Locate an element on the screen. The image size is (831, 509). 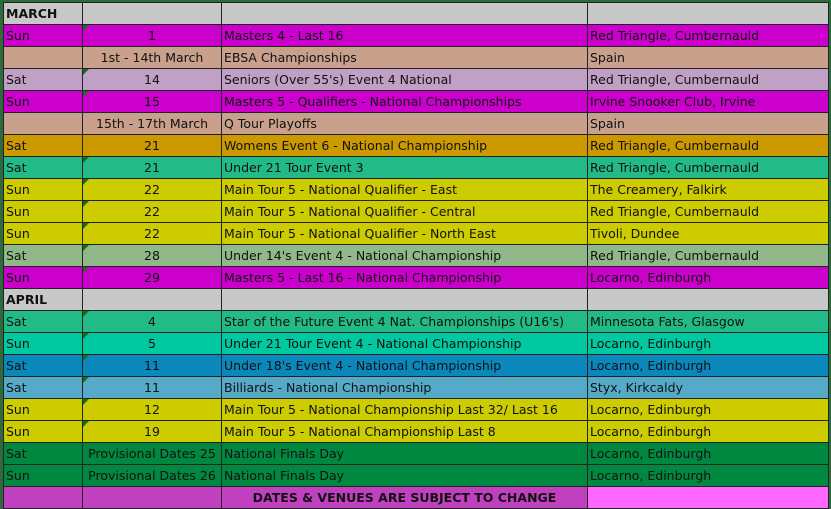
date-cell: 19 is located at coordinates (152, 431).